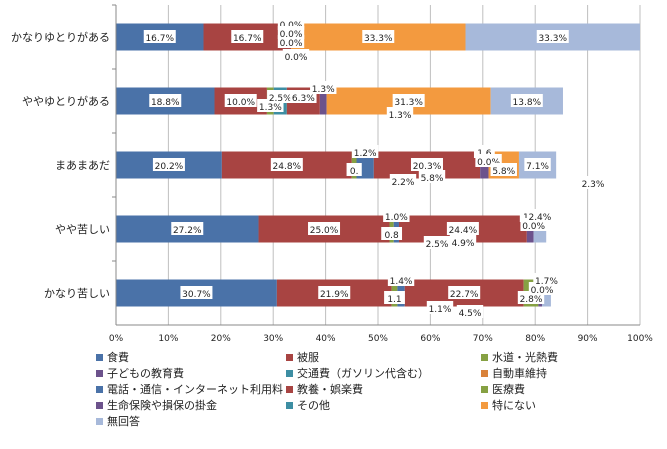 The height and width of the screenshot is (449, 667). Describe the element at coordinates (195, 389) in the screenshot. I see `legend-label: 電話・通信・インターネット利用料` at that location.